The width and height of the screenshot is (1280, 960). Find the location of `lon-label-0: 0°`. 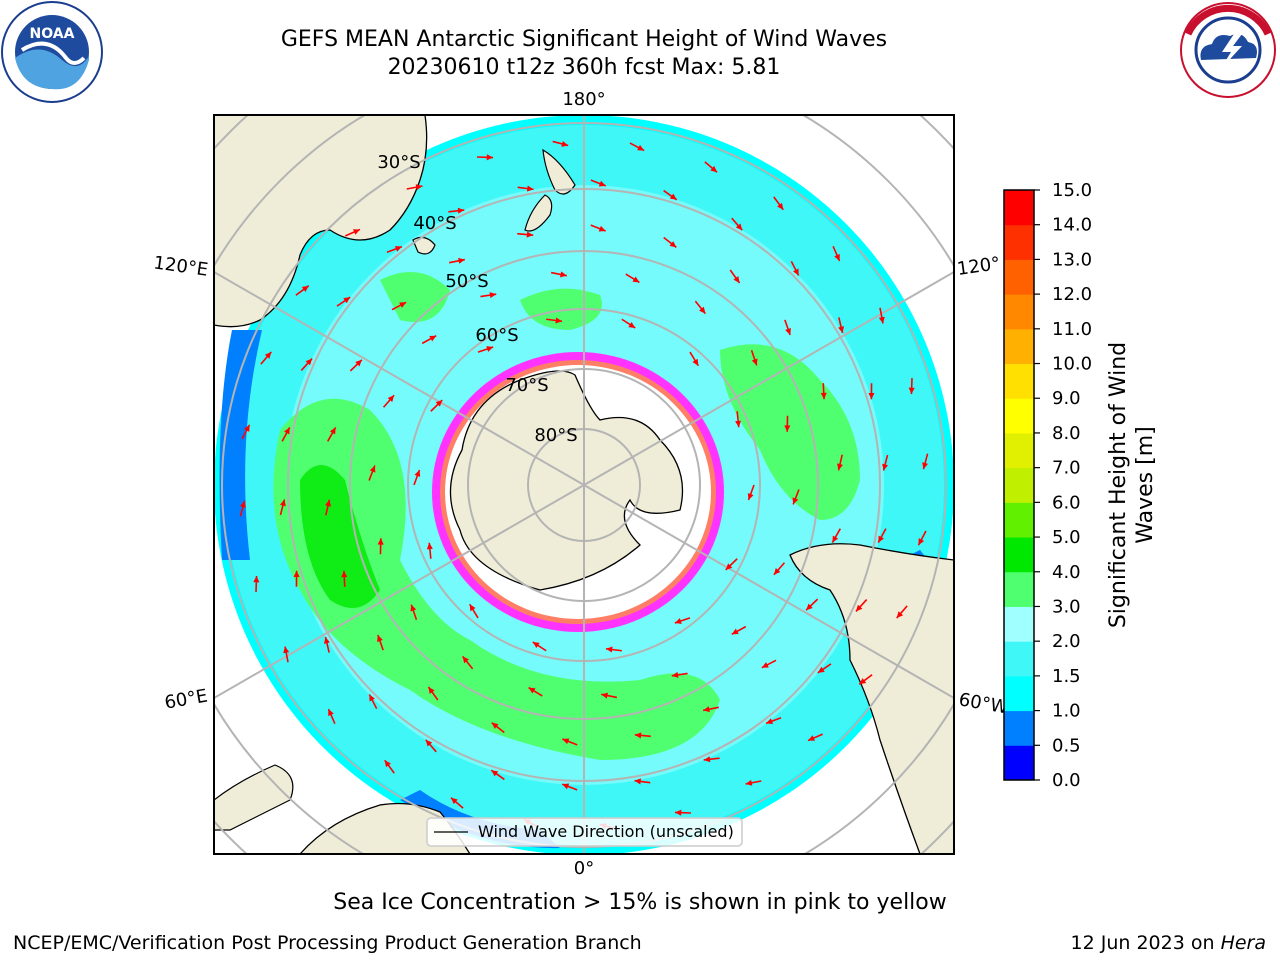

lon-label-0: 0° is located at coordinates (584, 868).